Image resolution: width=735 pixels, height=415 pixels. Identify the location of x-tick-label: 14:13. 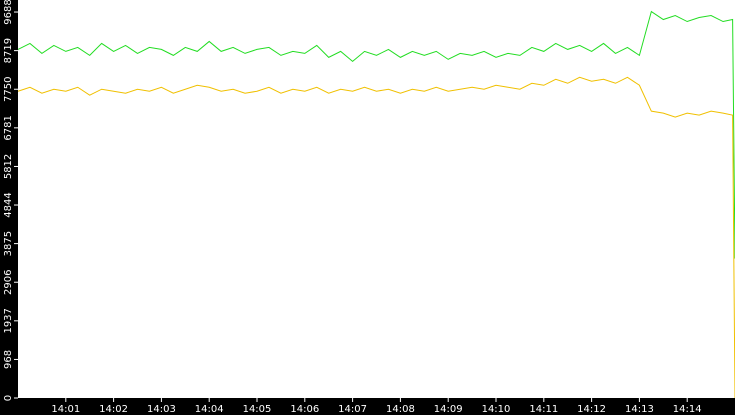
(639, 409).